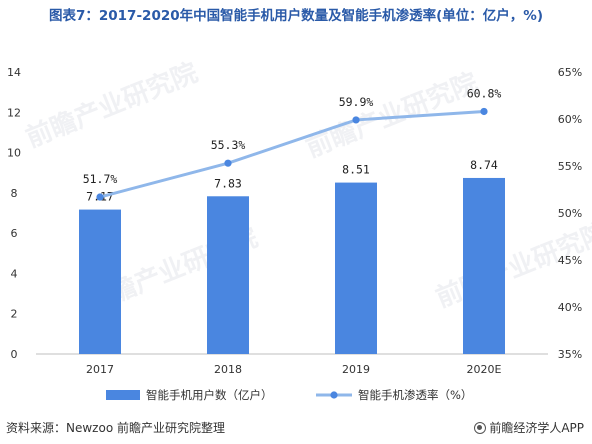 Image resolution: width=592 pixels, height=444 pixels. What do you see at coordinates (228, 369) in the screenshot?
I see `x-tick-label: 2018` at bounding box center [228, 369].